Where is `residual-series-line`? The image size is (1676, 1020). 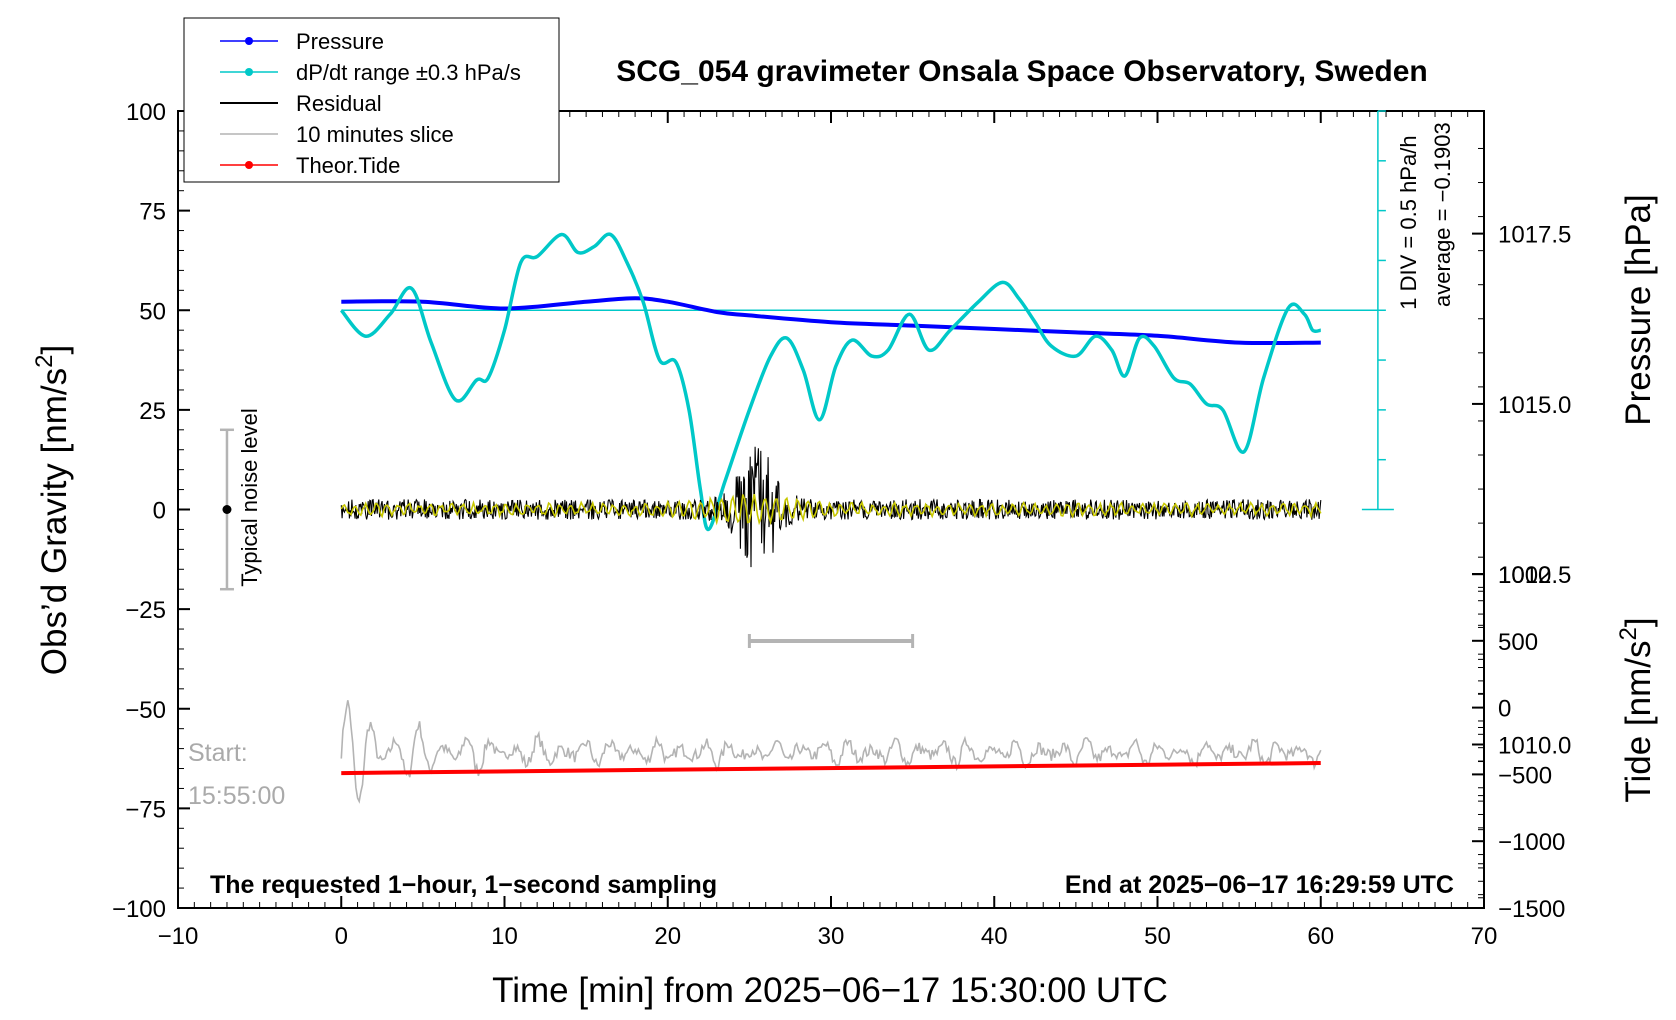 residual-series-line is located at coordinates (831, 507).